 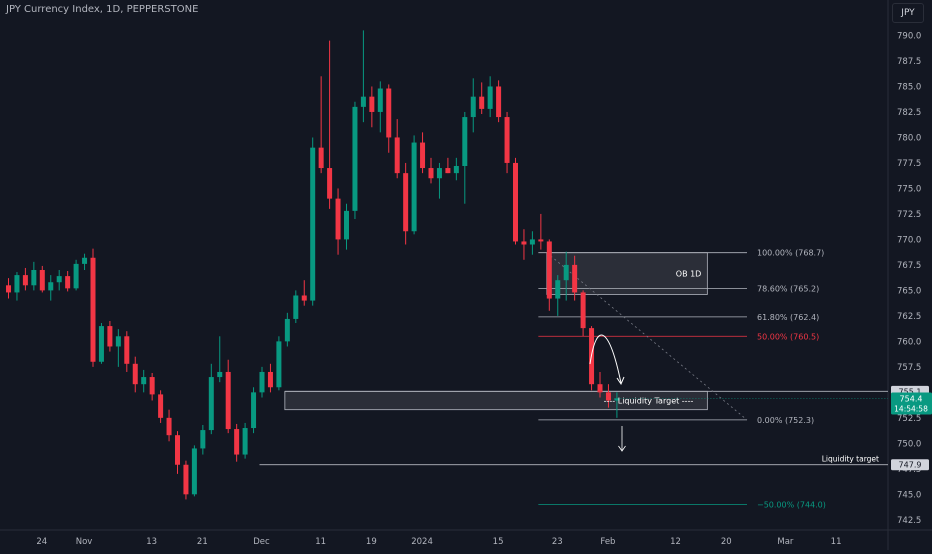 I want to click on curved-arrow-path, so click(x=605, y=359).